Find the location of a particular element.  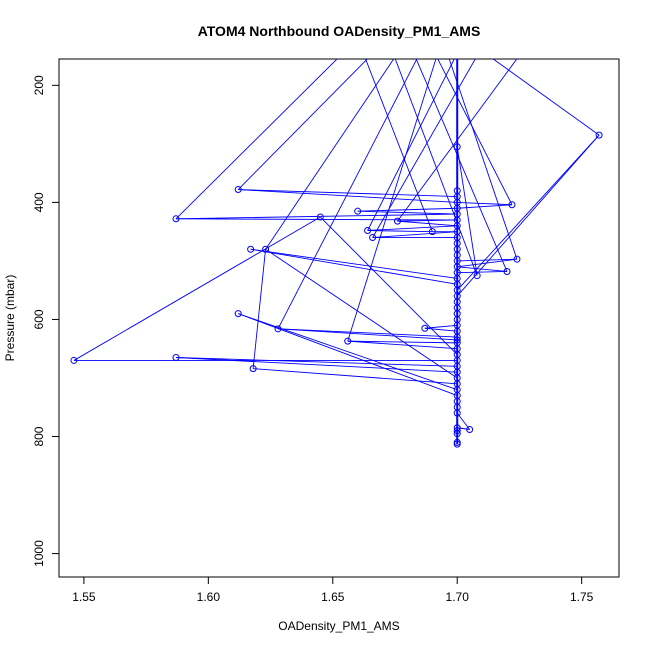

x-tick-label: 1.75 is located at coordinates (582, 597).